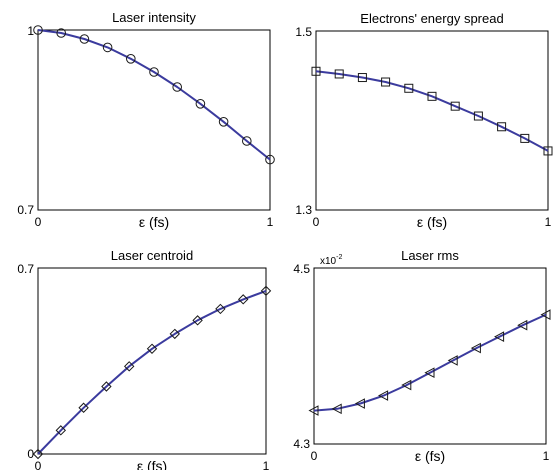  I want to click on y-tick-label: 1.3, so click(303, 210).